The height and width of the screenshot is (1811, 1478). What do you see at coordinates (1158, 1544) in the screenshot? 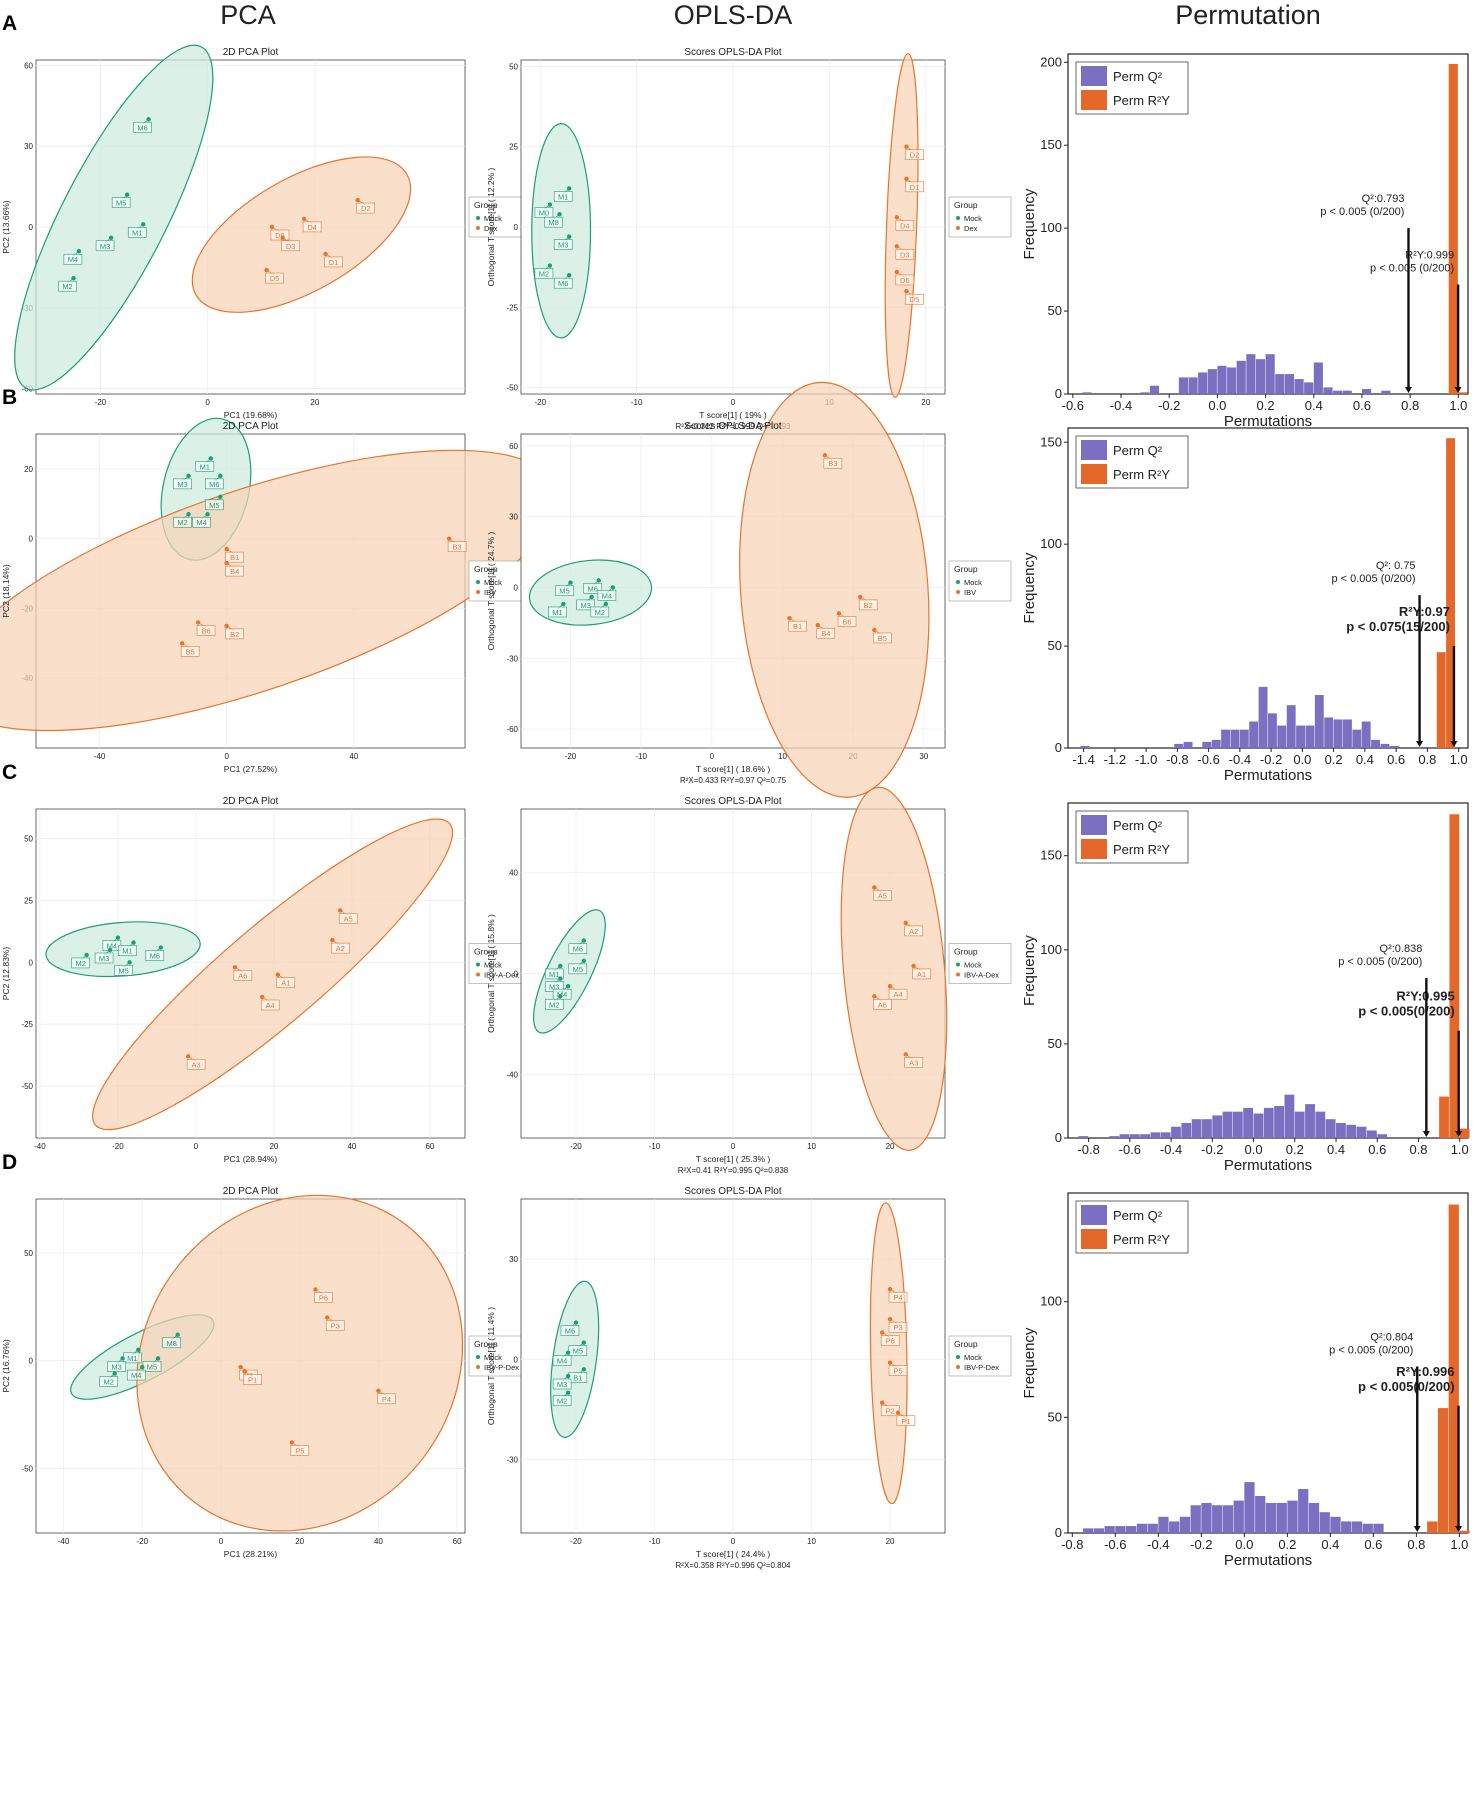
I see `x-tick-label: -0.4` at bounding box center [1158, 1544].